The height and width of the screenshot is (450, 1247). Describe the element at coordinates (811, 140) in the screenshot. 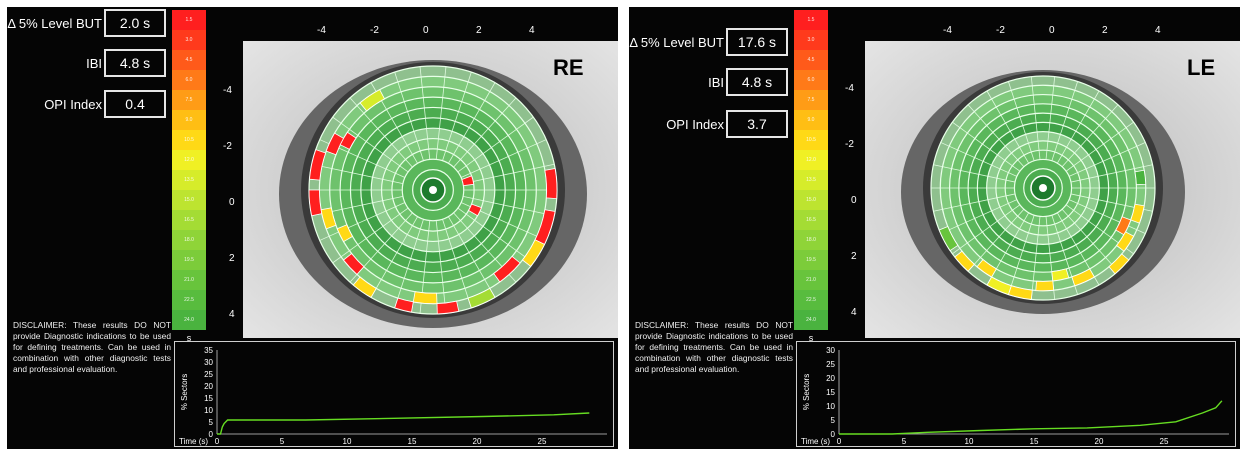

I see `scale-segment: 10.5` at that location.